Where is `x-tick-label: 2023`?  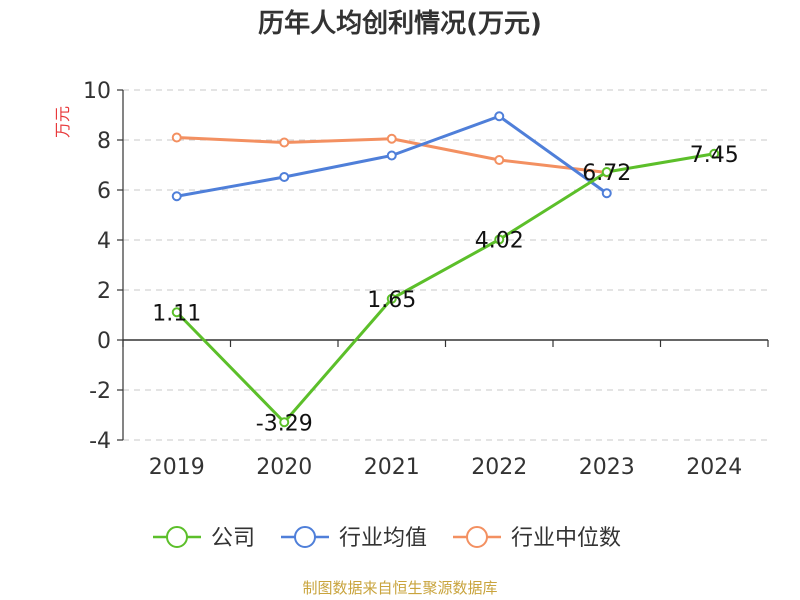 x-tick-label: 2023 is located at coordinates (607, 467).